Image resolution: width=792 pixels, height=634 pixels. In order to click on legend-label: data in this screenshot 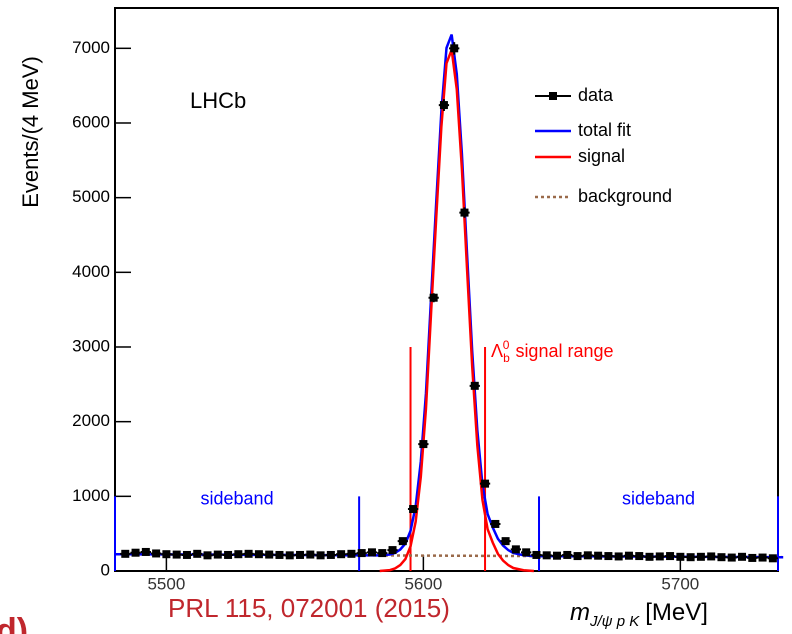, I will do `click(596, 95)`.